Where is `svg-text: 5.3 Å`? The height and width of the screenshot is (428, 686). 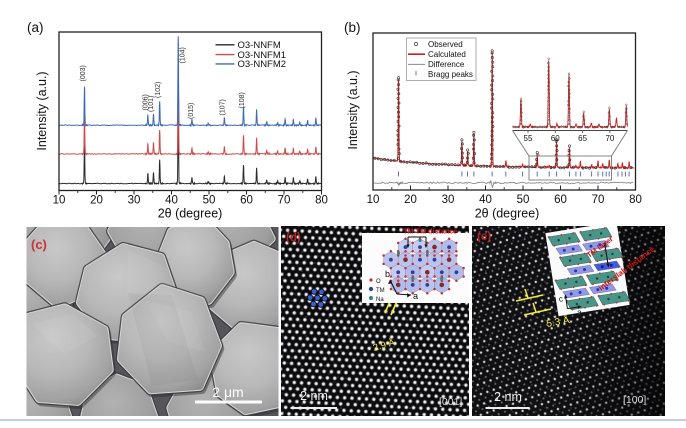
svg-text: 5.3 Å is located at coordinates (558, 321).